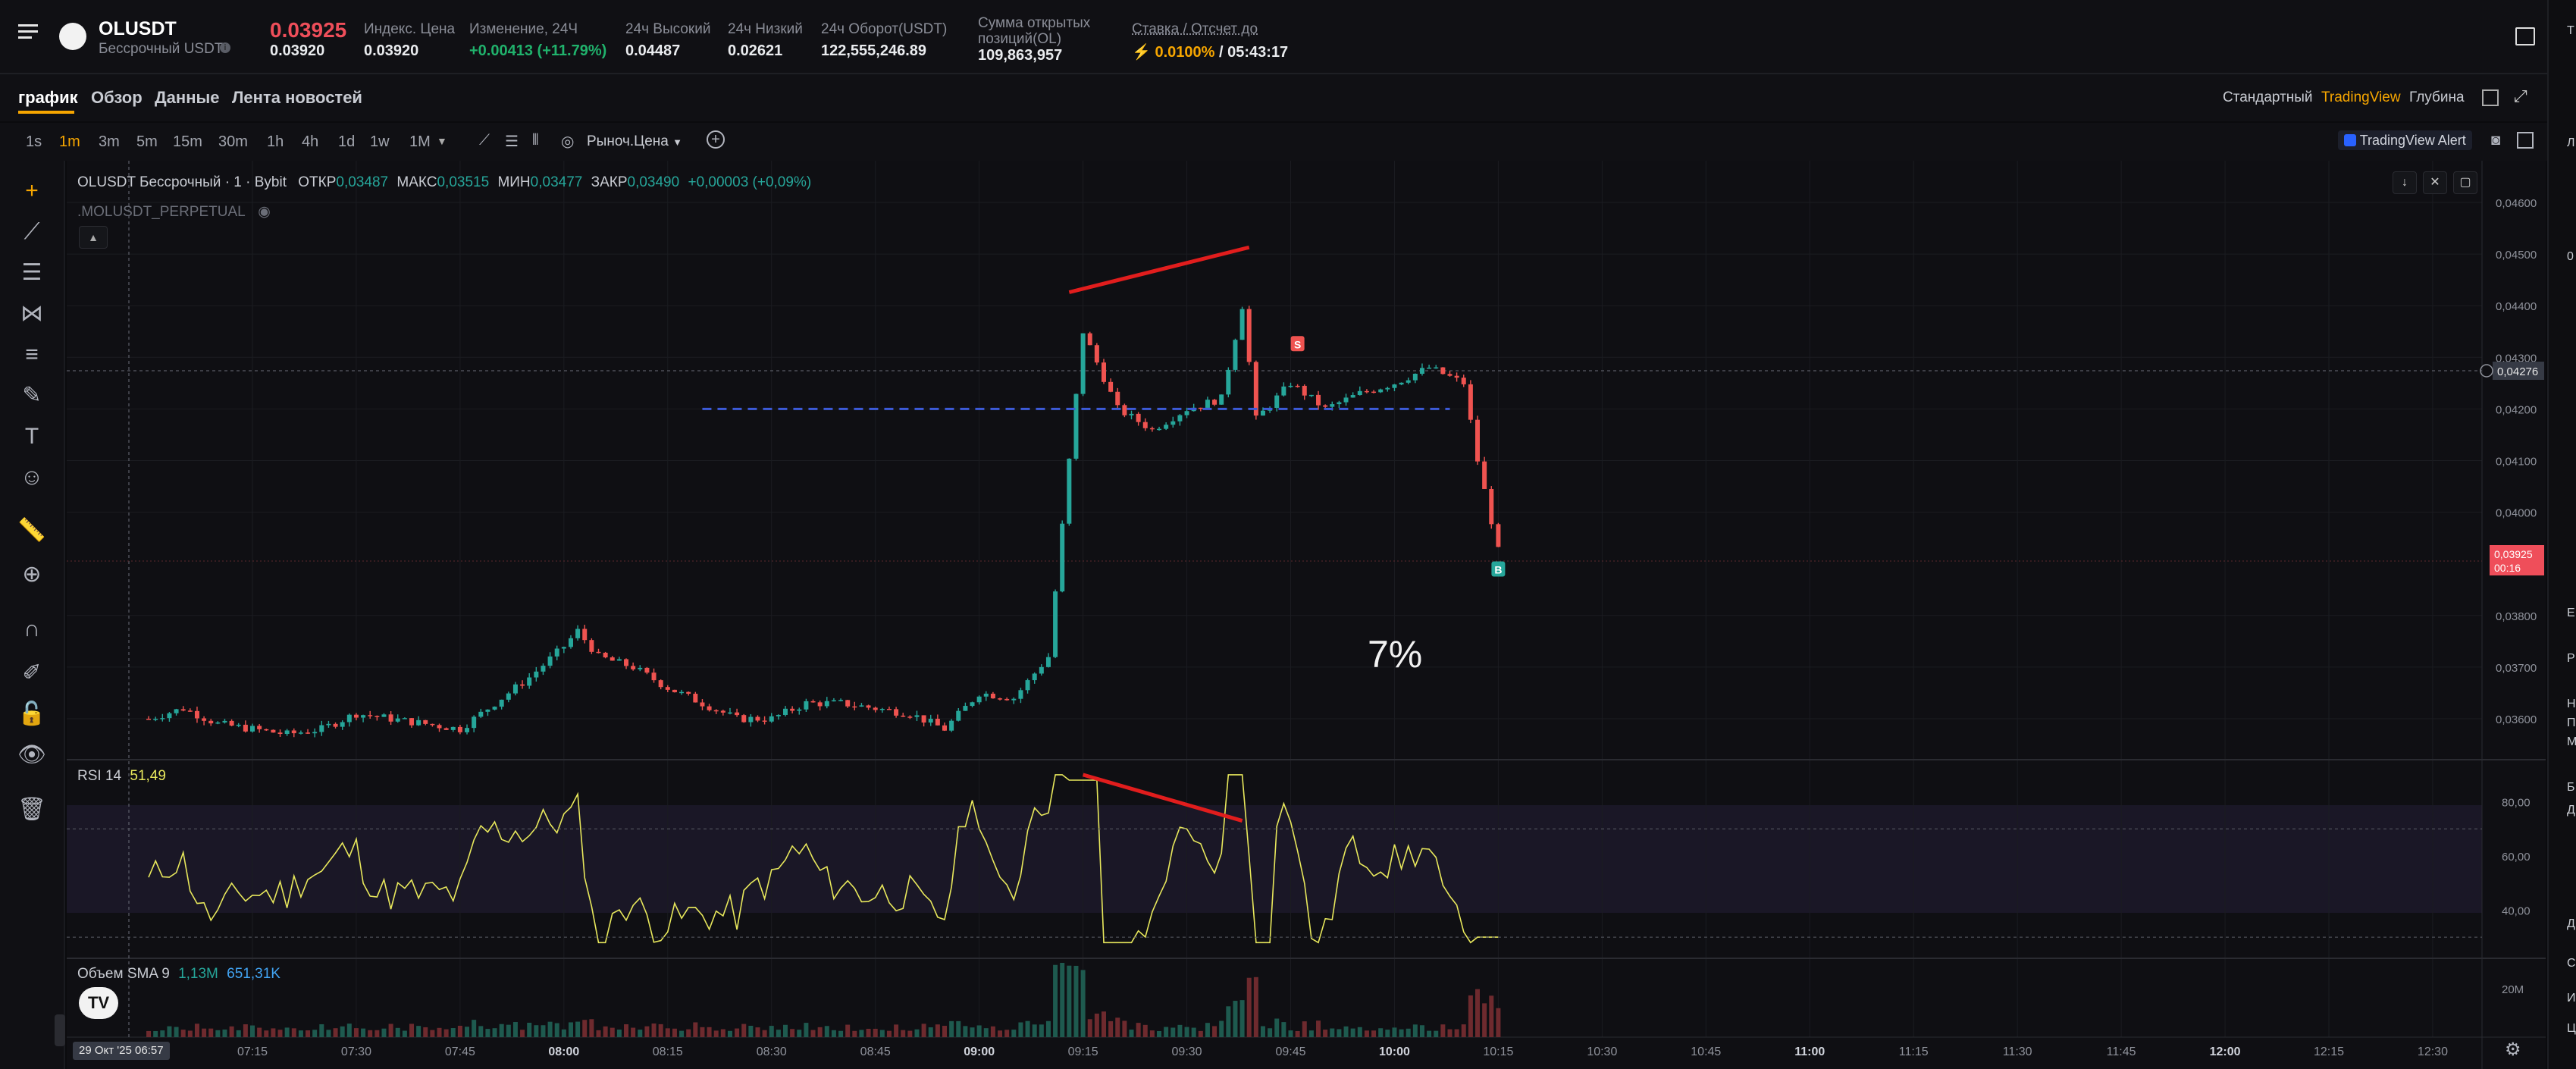 This screenshot has height=1069, width=2576. Describe the element at coordinates (32, 477) in the screenshot. I see `emoji-icon: ☺` at that location.